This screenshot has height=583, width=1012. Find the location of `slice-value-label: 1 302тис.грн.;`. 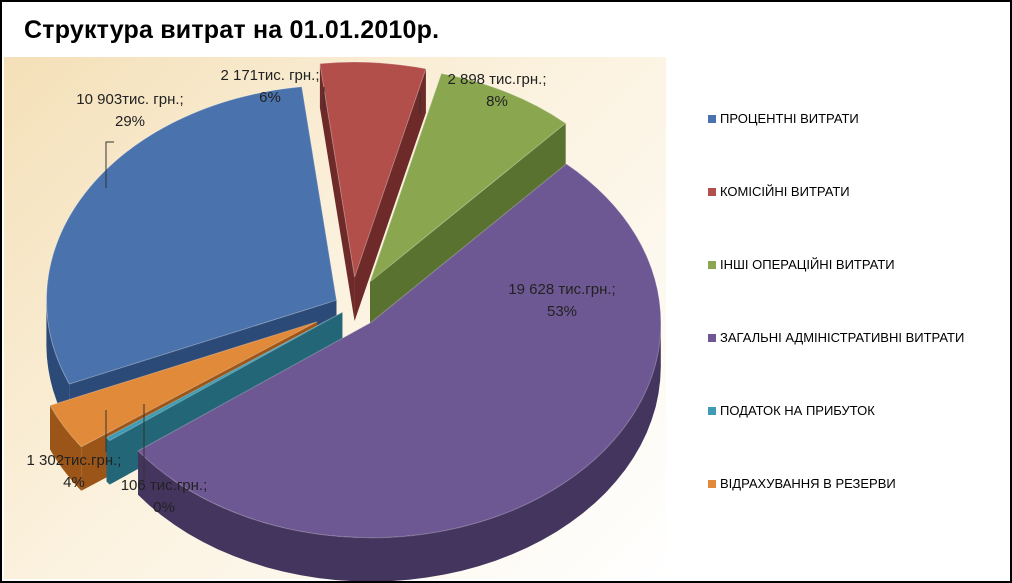

slice-value-label: 1 302тис.грн.; is located at coordinates (74, 460).